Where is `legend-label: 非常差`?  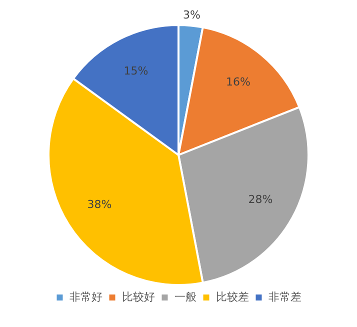
legend-label: 非常差 is located at coordinates (285, 297).